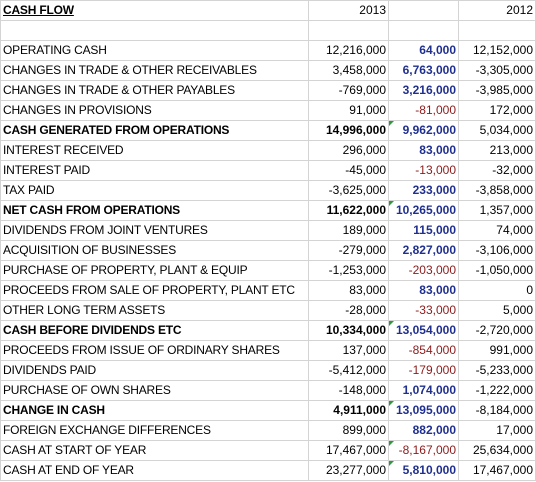 The height and width of the screenshot is (482, 536). I want to click on row-label: FOREIGN EXCHANGE DIFFERENCES, so click(154, 430).